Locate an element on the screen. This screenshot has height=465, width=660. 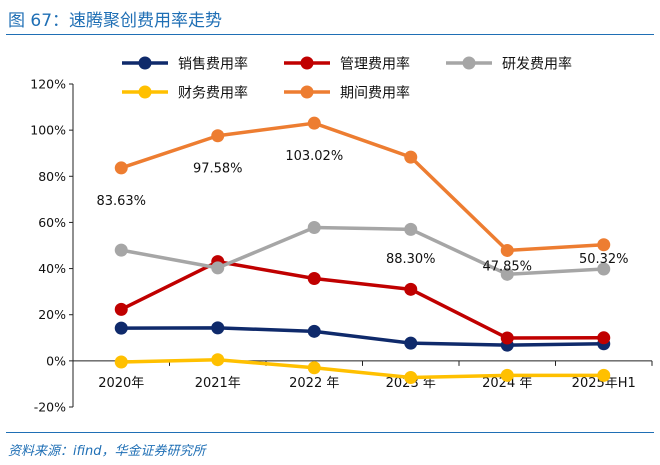
legend-marker-period is located at coordinates (307, 92).